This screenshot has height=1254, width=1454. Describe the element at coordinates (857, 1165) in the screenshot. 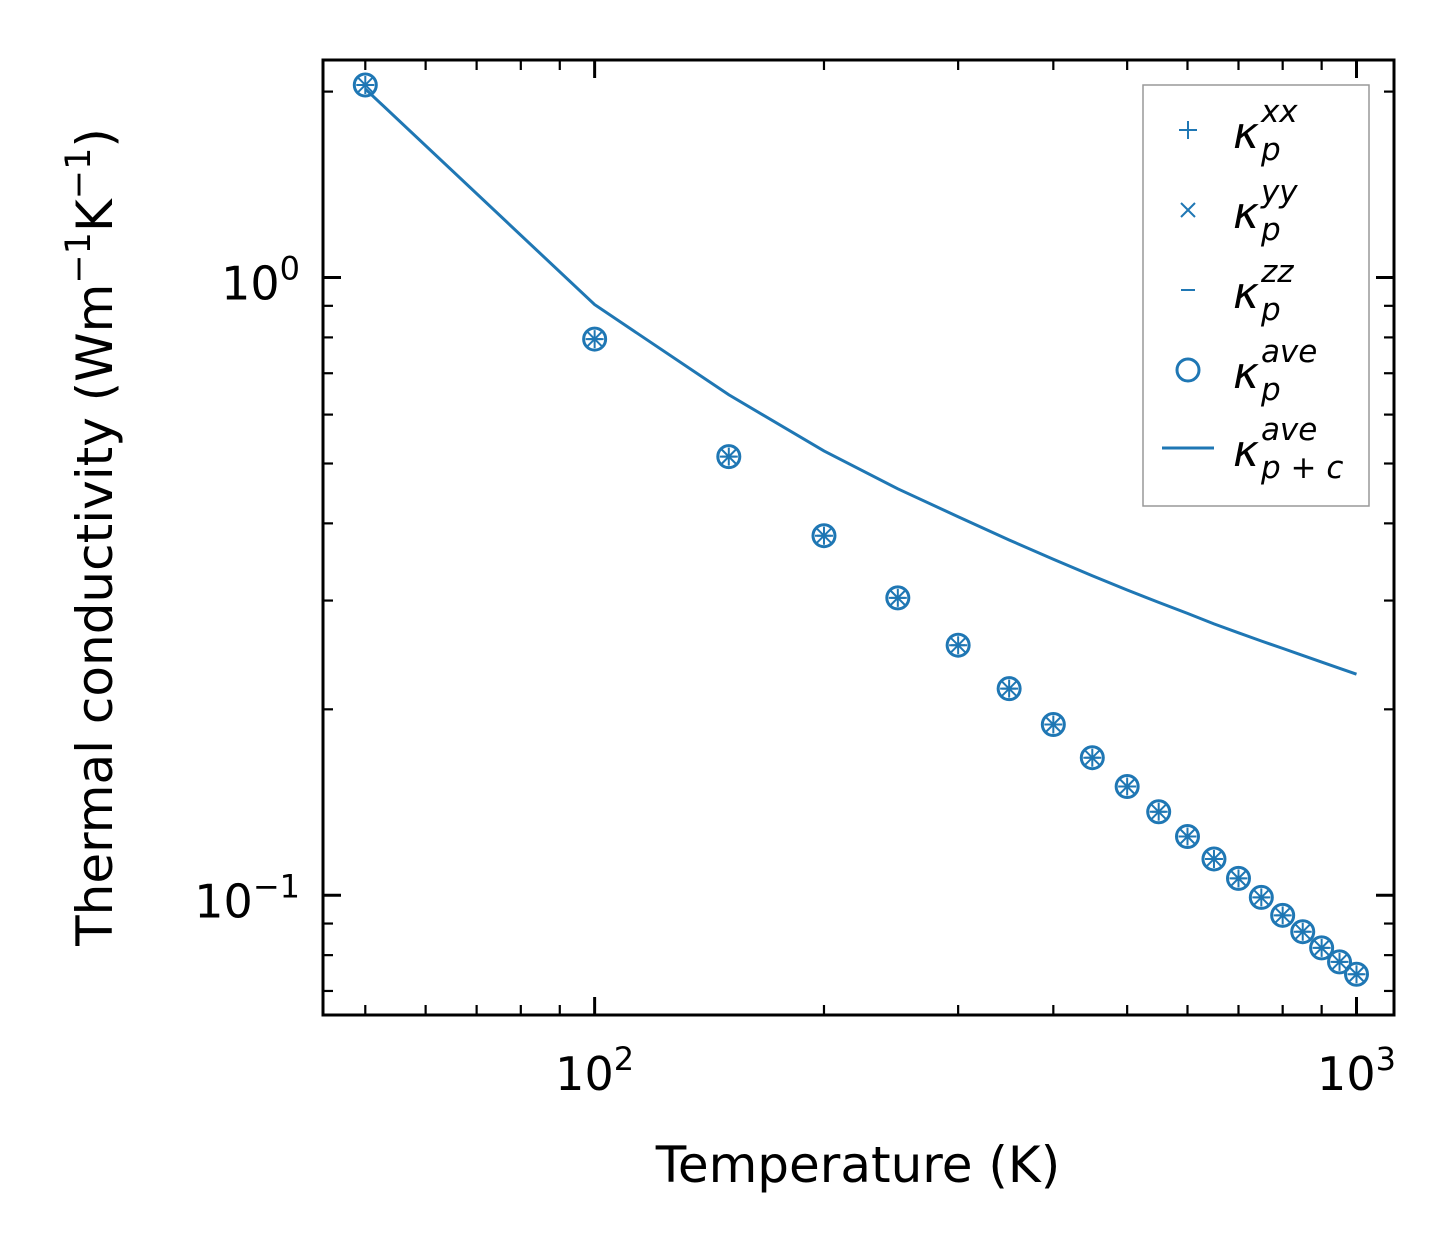

I see `x-axis-label: Temperature (K)` at that location.